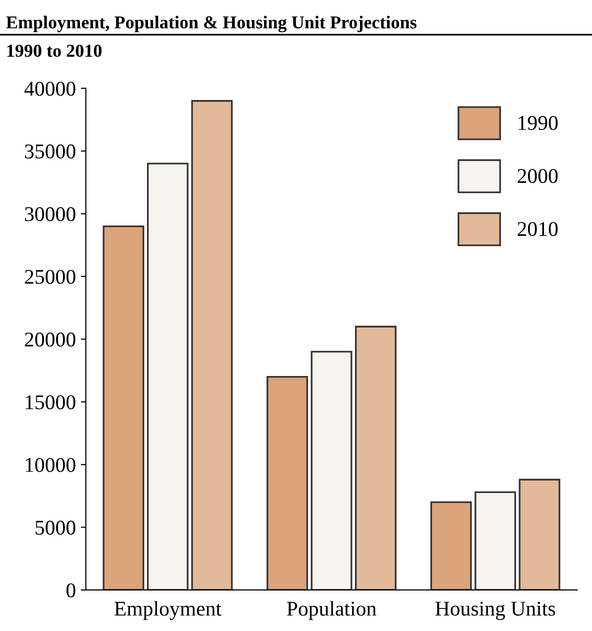  What do you see at coordinates (211, 24) in the screenshot?
I see `chart-title: Employment, Population & Housing Unit Projections` at bounding box center [211, 24].